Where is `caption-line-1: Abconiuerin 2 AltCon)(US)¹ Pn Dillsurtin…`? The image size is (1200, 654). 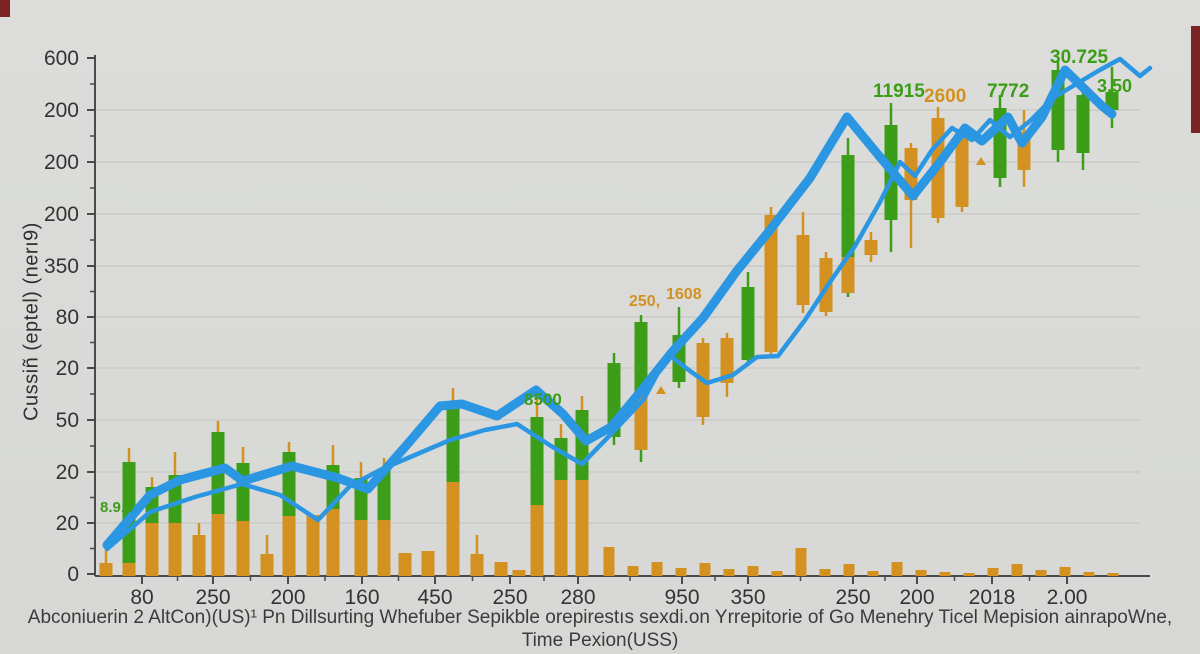 caption-line-1: Abconiuerin 2 AltCon)(US)¹ Pn Dillsurtin… is located at coordinates (600, 617).